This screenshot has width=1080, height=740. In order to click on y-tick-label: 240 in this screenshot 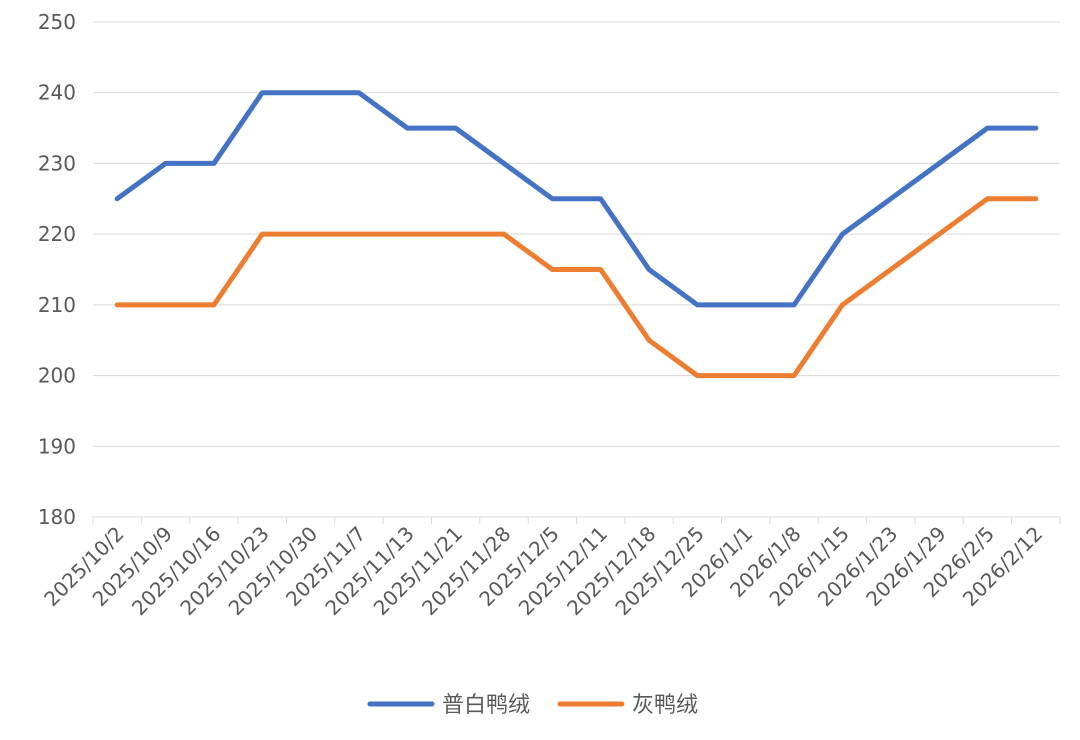, I will do `click(57, 93)`.